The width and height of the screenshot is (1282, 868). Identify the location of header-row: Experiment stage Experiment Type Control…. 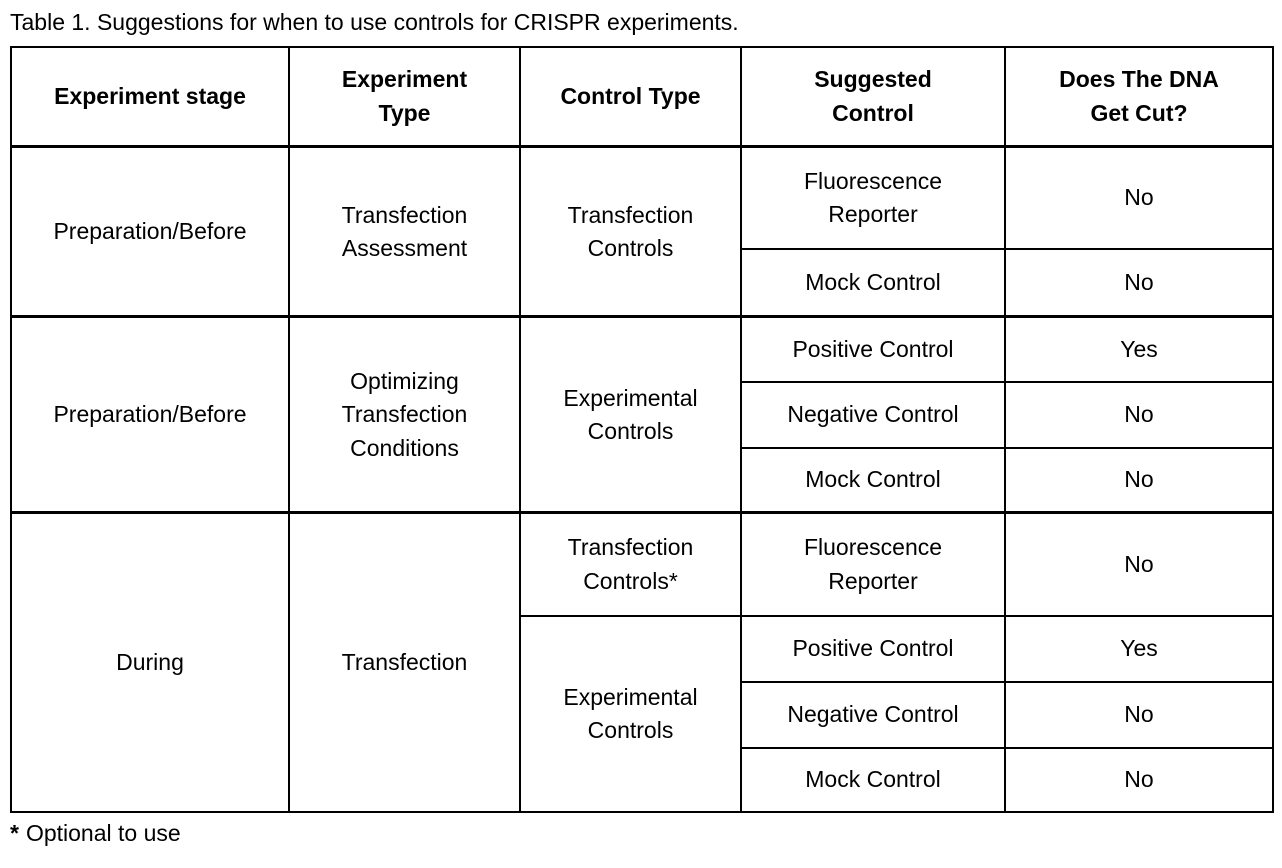
(642, 97).